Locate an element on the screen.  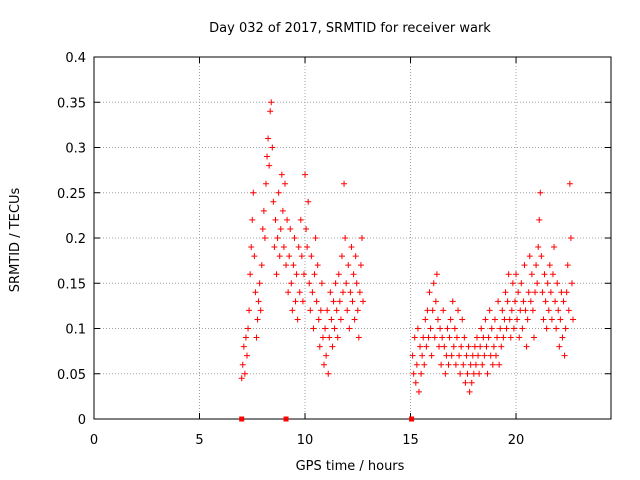
x-tick-labels: 0 5 10 15 20 is located at coordinates (307, 440).